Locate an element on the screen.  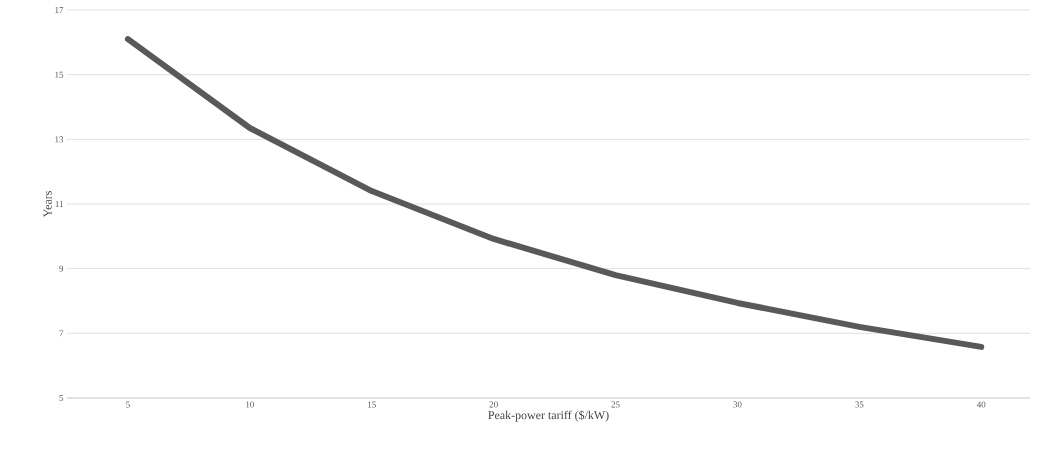
x-tick-label: 40 is located at coordinates (981, 404).